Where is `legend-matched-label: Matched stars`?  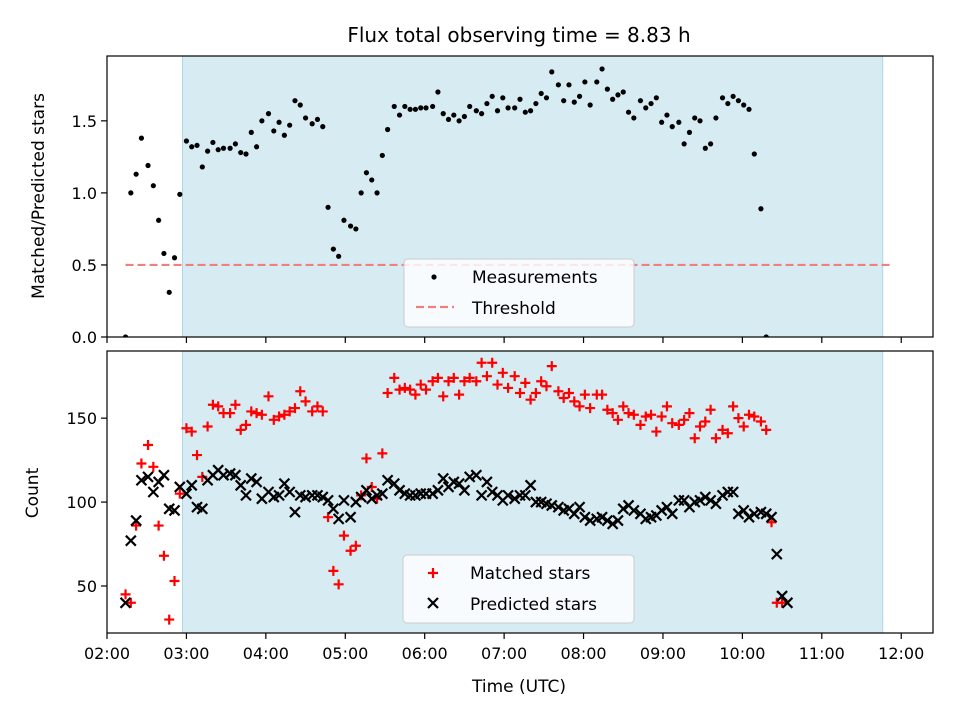 legend-matched-label: Matched stars is located at coordinates (530, 574).